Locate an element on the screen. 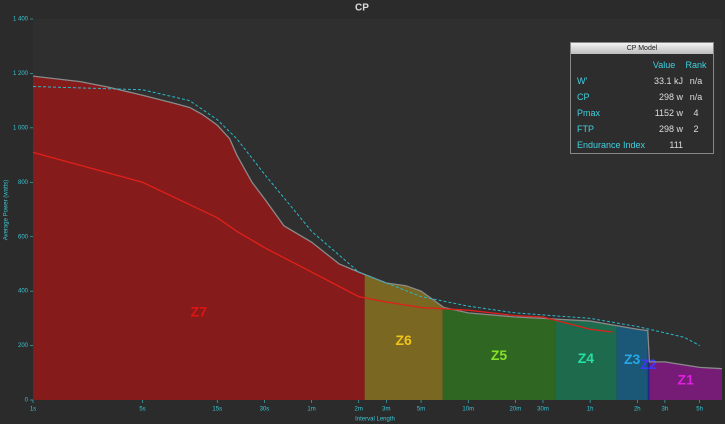  x-tick-label: 30m is located at coordinates (543, 410).